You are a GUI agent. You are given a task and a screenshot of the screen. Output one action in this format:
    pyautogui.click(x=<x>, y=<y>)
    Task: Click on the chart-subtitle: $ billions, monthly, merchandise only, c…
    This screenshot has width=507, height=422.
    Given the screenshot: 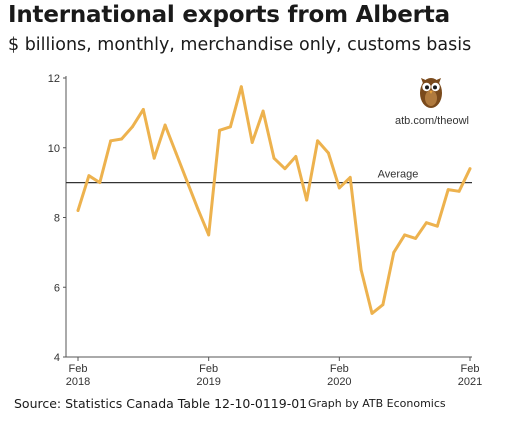 What is the action you would take?
    pyautogui.click(x=240, y=45)
    